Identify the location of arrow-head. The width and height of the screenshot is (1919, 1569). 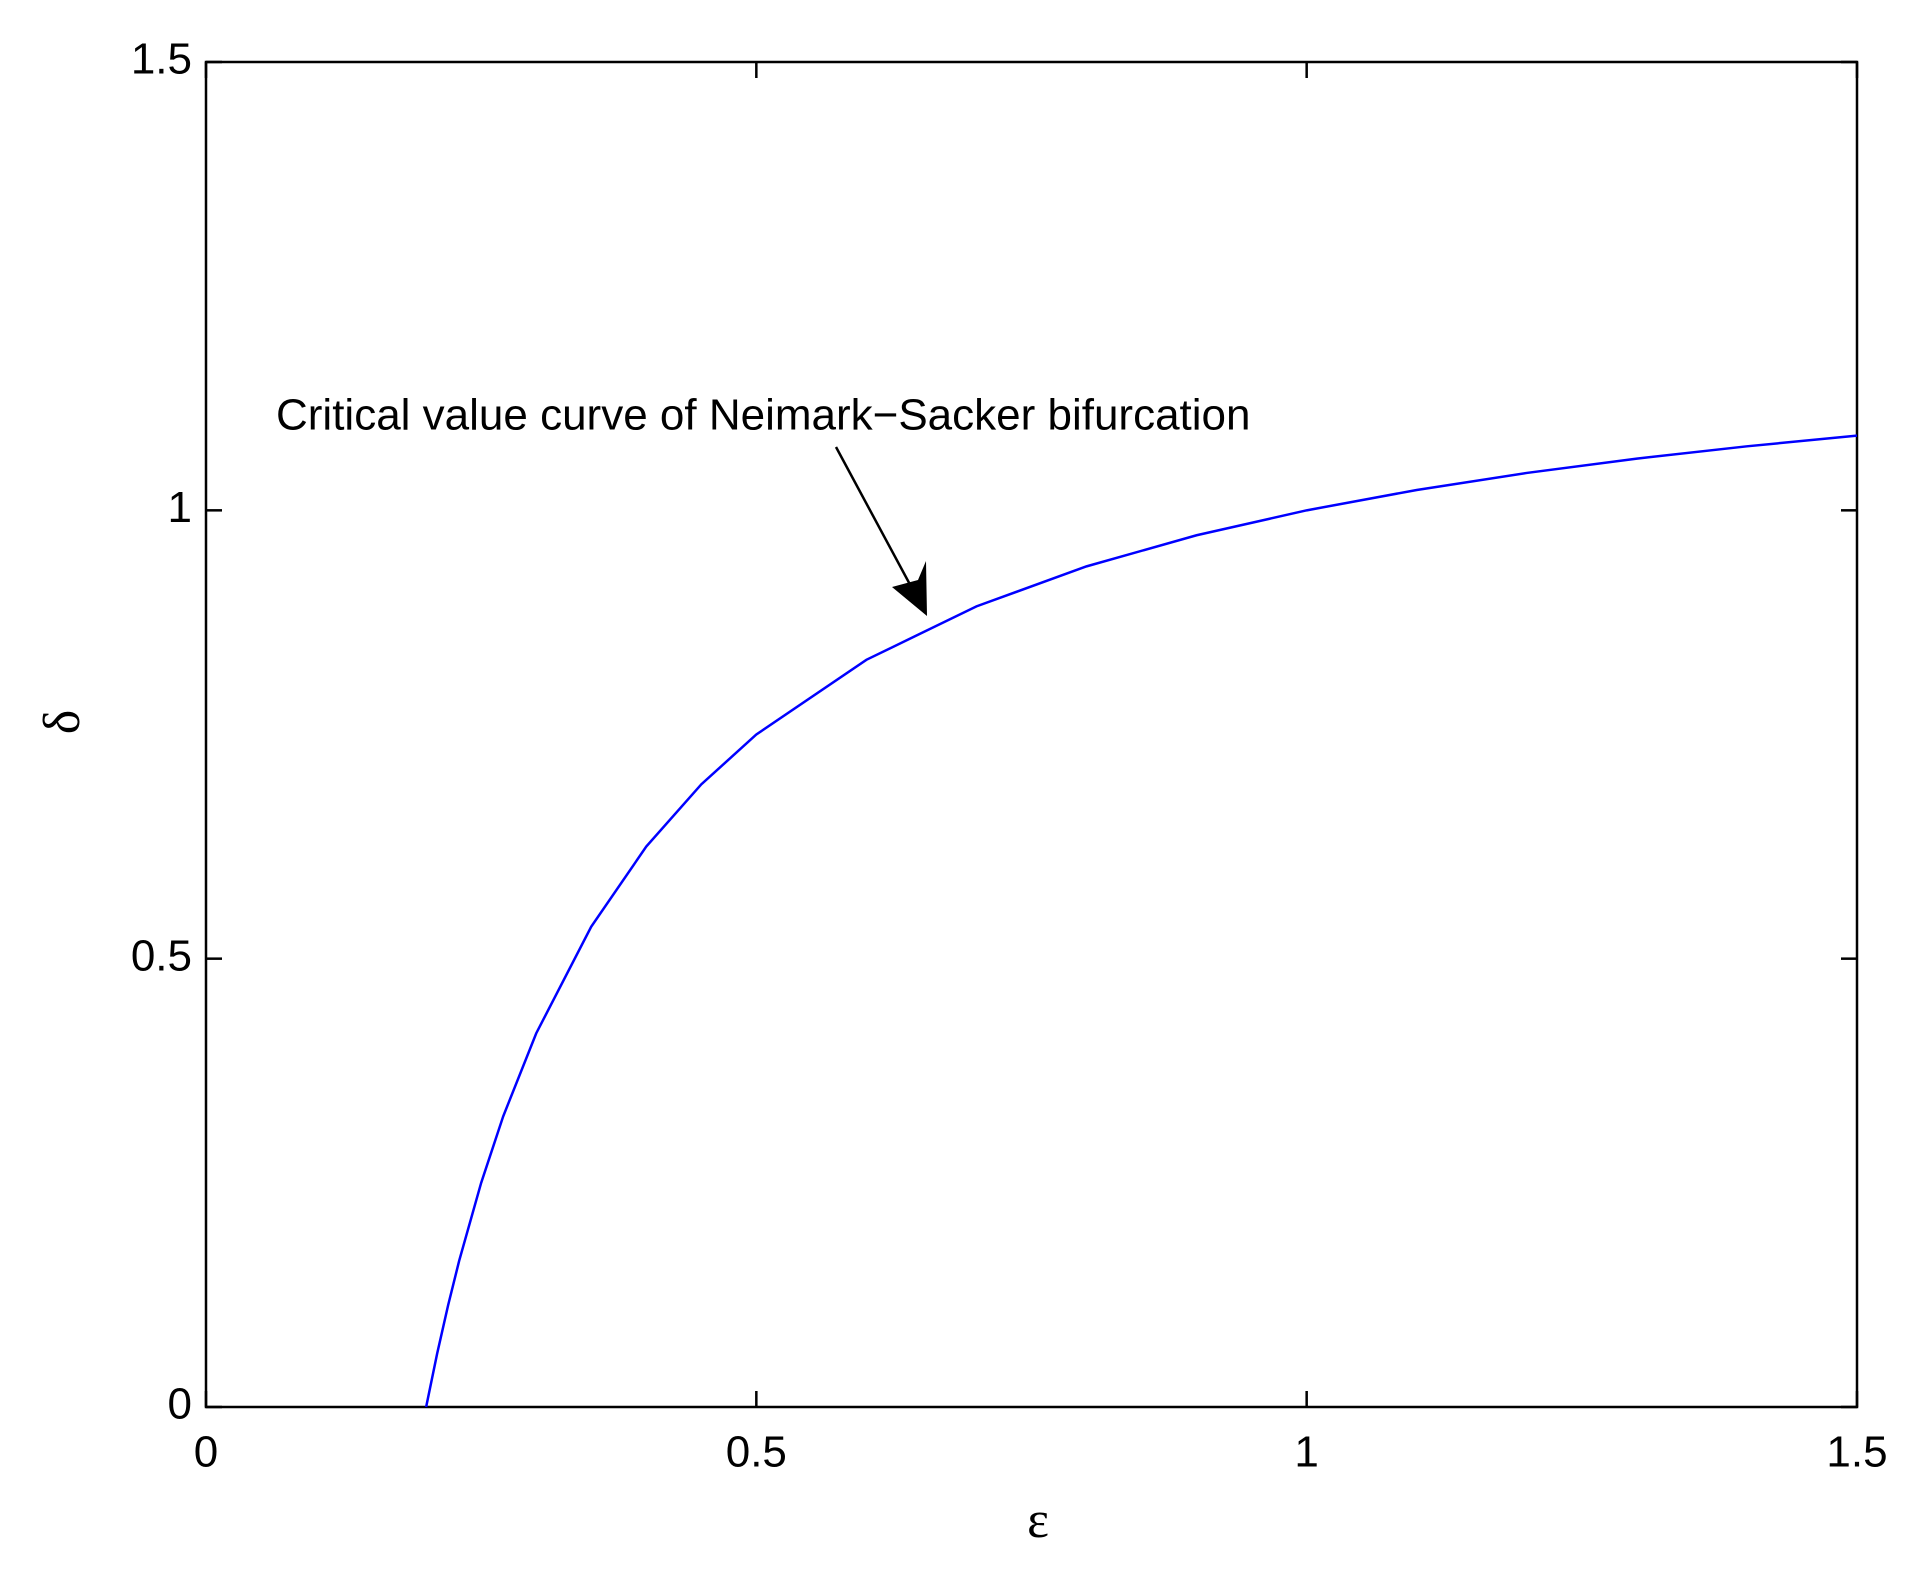
(909, 588).